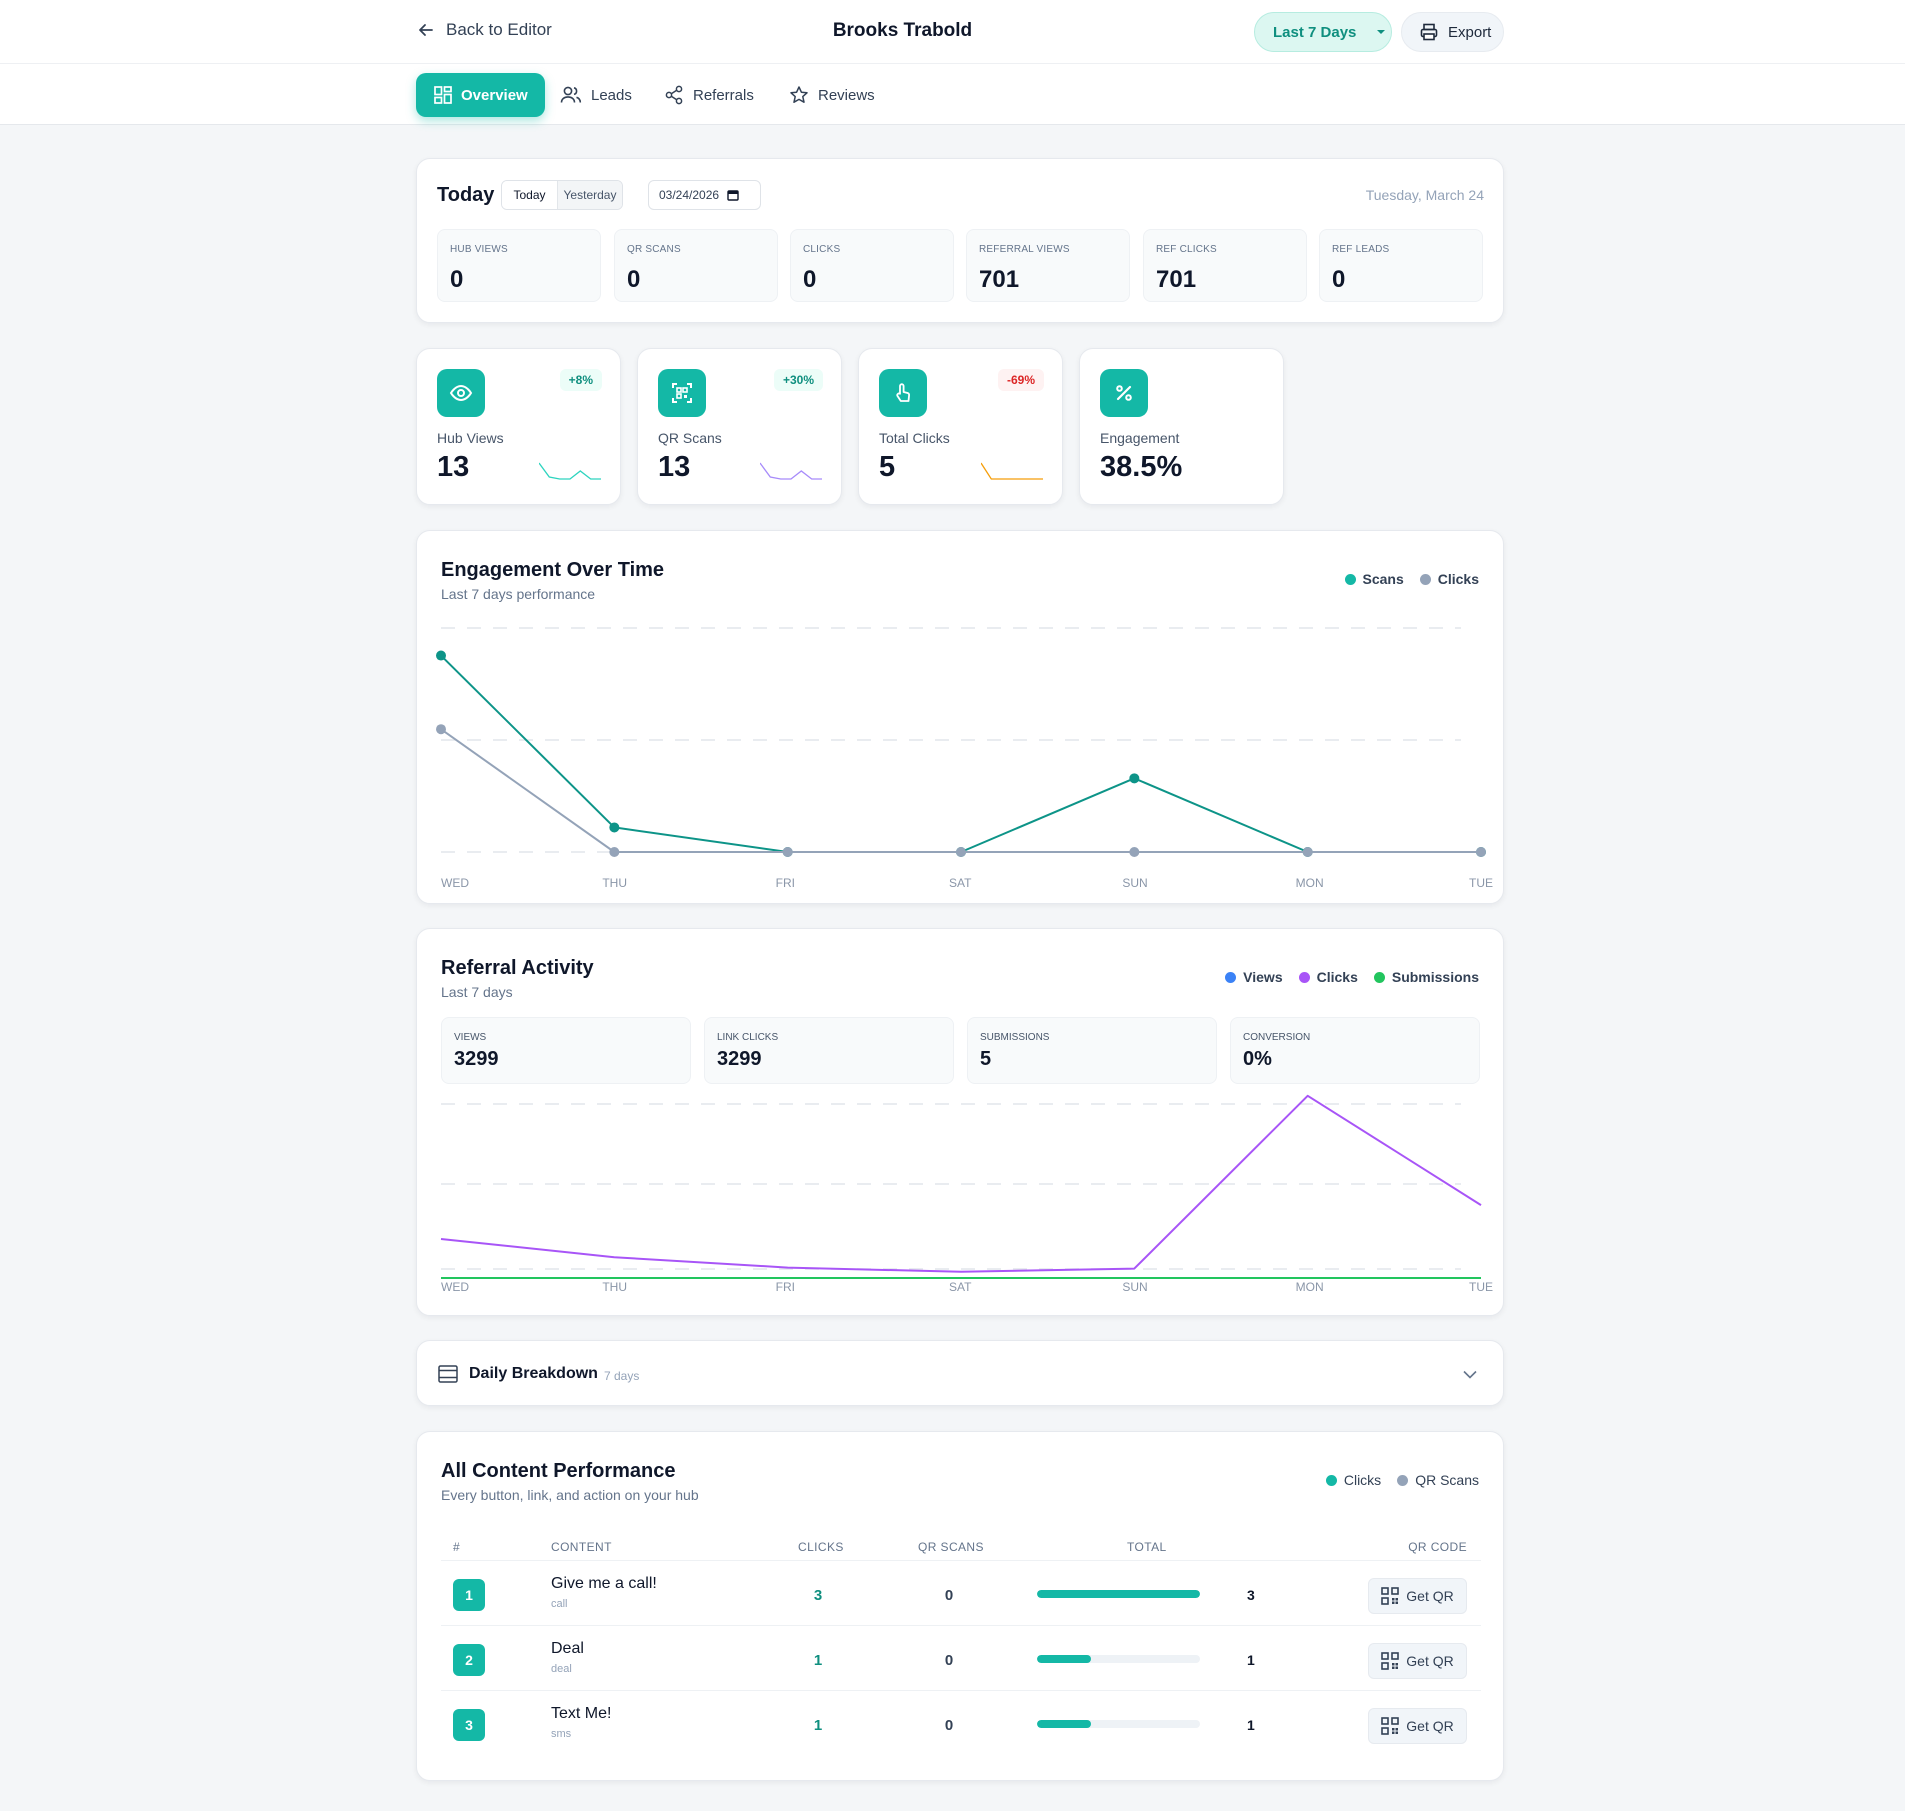 The width and height of the screenshot is (1905, 1811). I want to click on x-tick-label: SUN, so click(1134, 883).